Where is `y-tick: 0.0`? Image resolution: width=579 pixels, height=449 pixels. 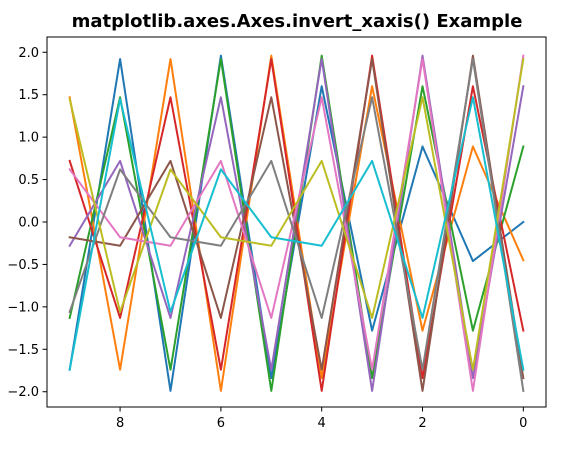
y-tick: 0.0 is located at coordinates (32, 223).